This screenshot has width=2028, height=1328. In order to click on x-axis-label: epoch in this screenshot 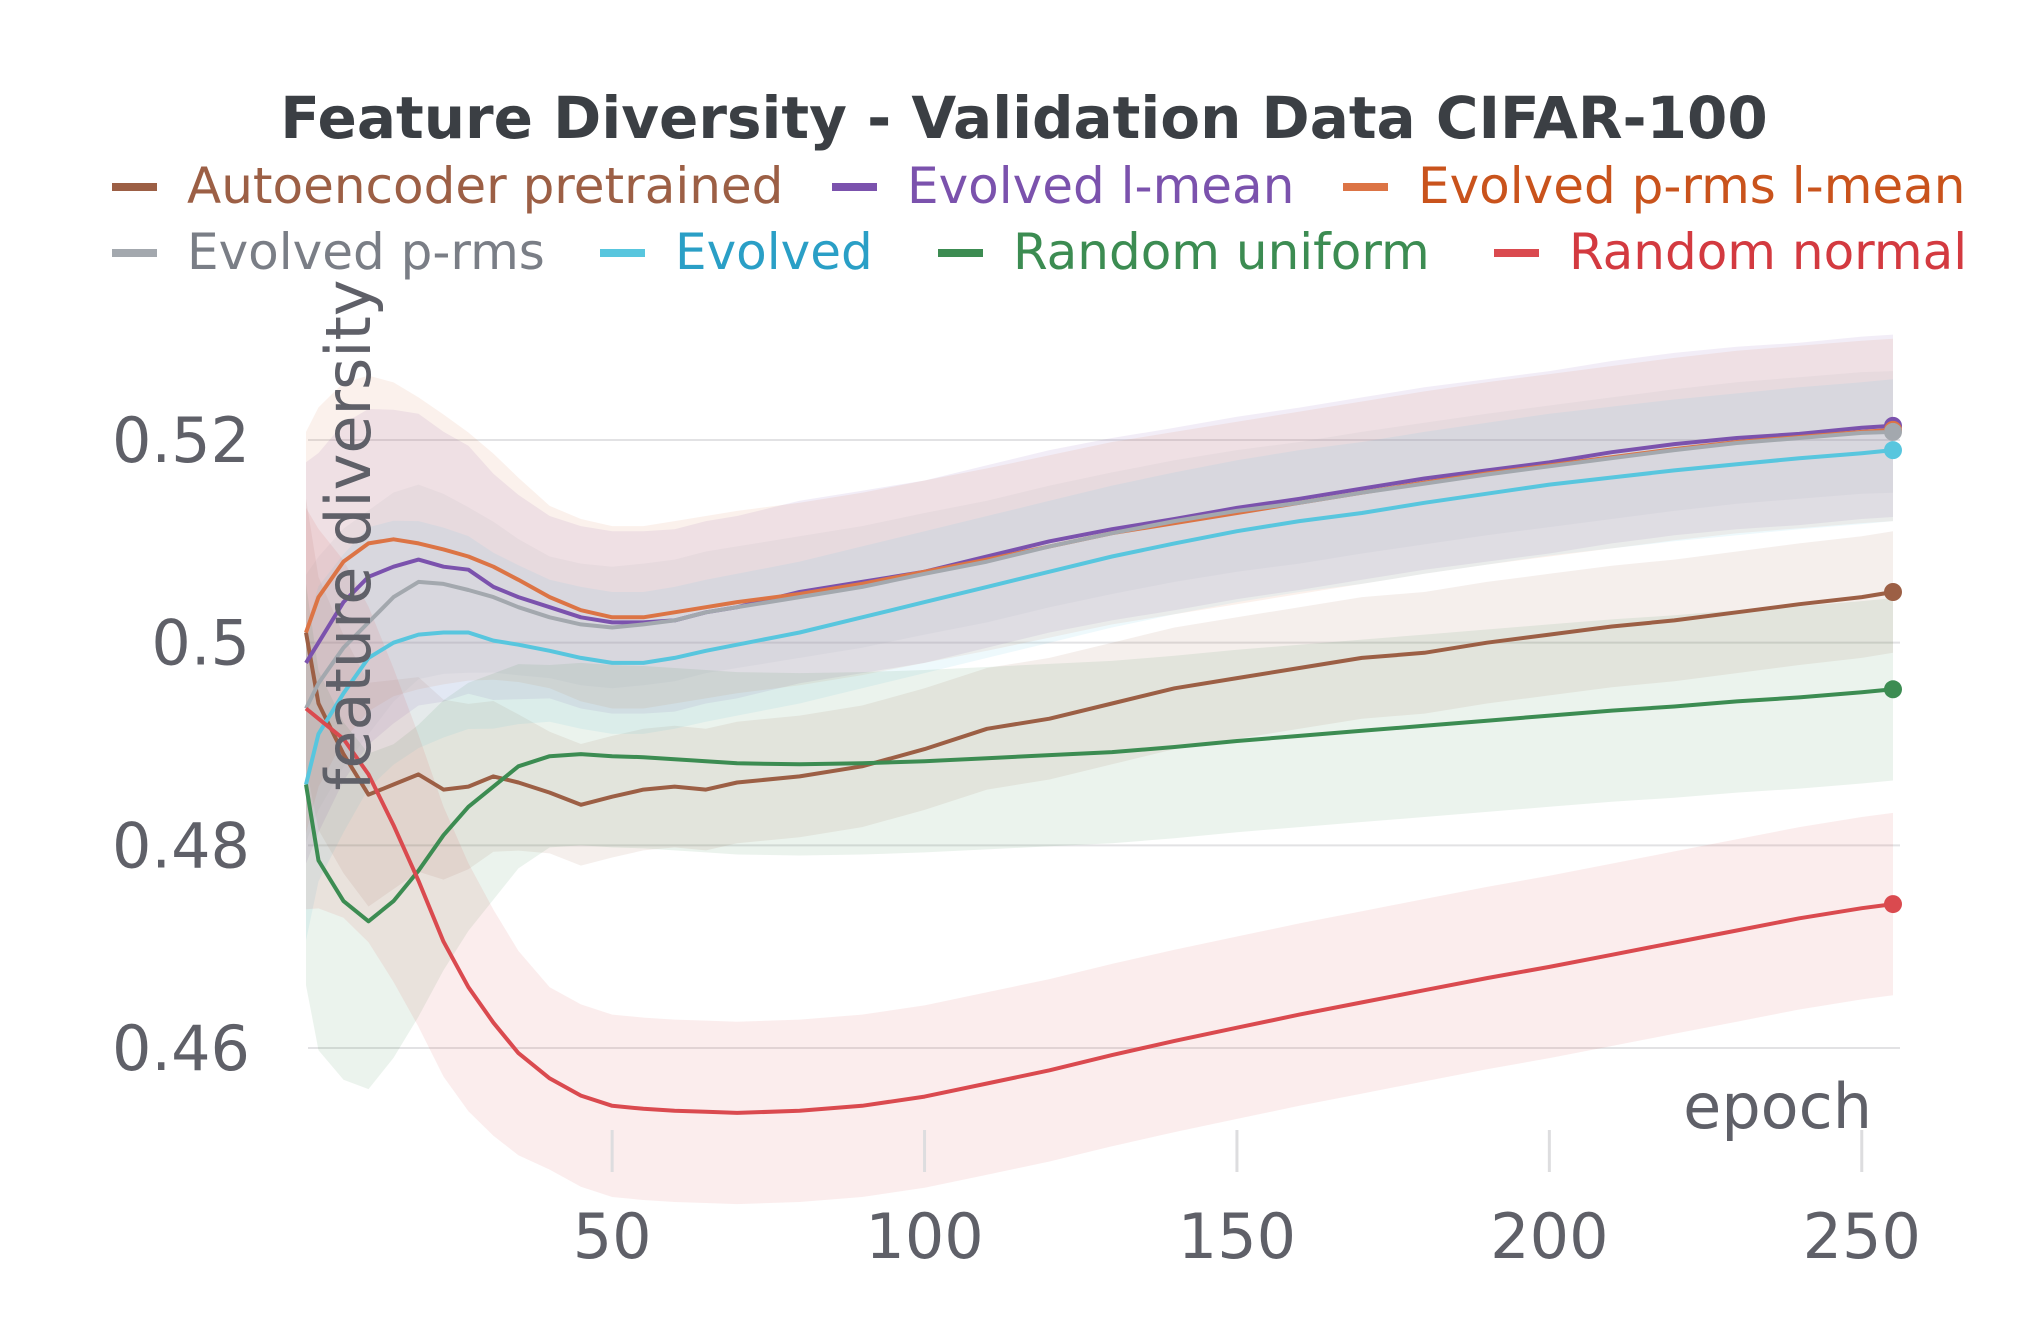, I will do `click(1777, 1106)`.